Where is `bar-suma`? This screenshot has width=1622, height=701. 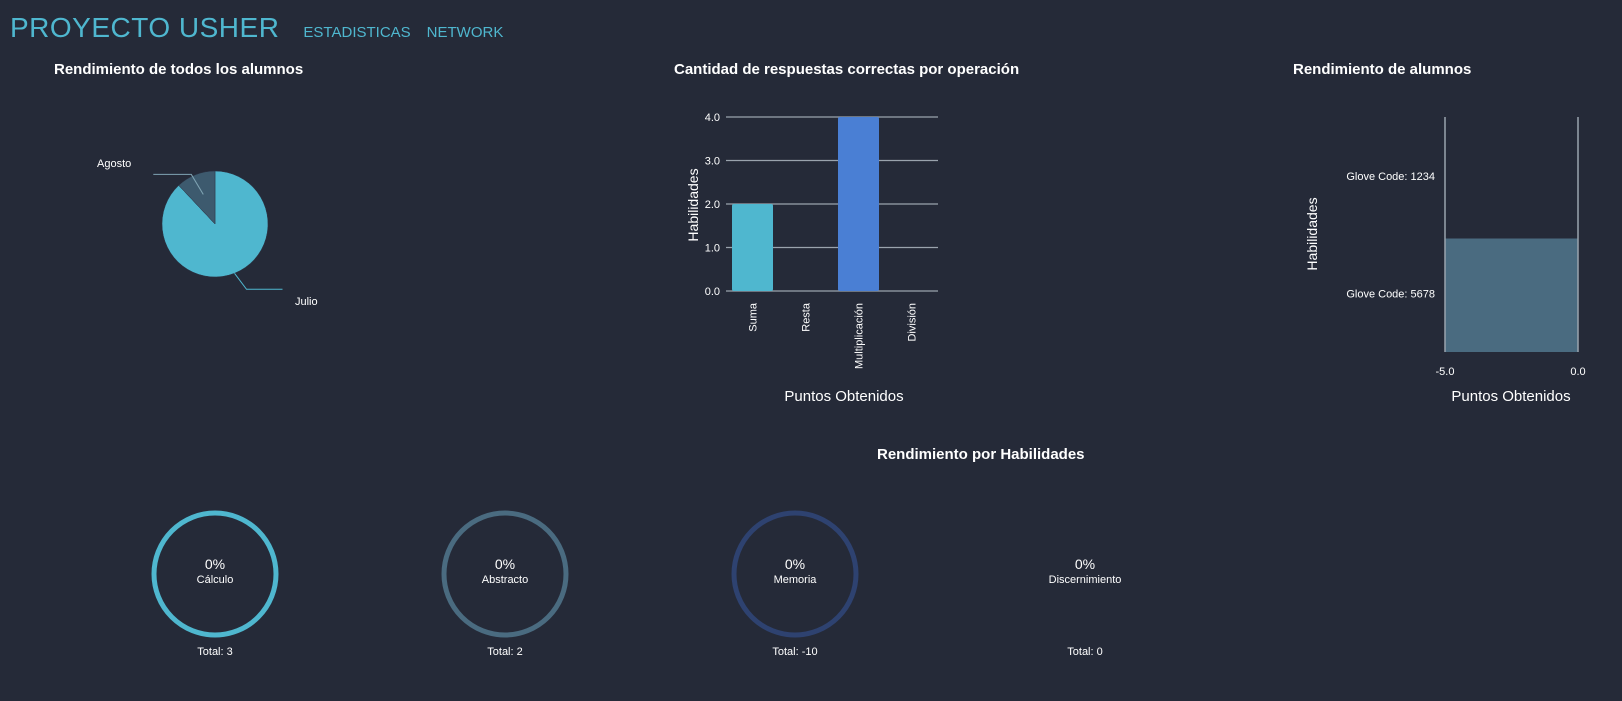
bar-suma is located at coordinates (752, 247).